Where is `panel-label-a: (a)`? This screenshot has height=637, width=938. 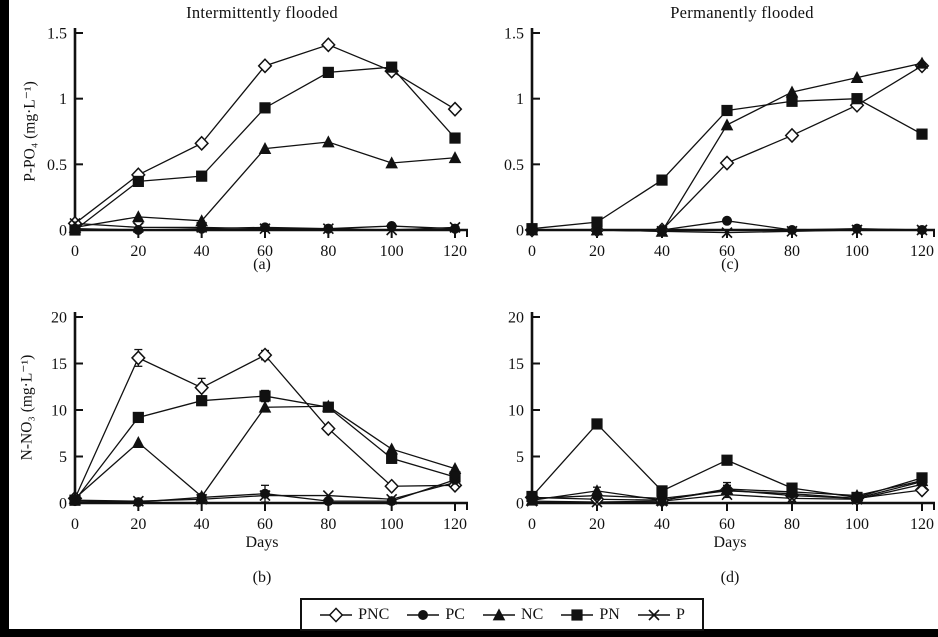 panel-label-a: (a) is located at coordinates (262, 264).